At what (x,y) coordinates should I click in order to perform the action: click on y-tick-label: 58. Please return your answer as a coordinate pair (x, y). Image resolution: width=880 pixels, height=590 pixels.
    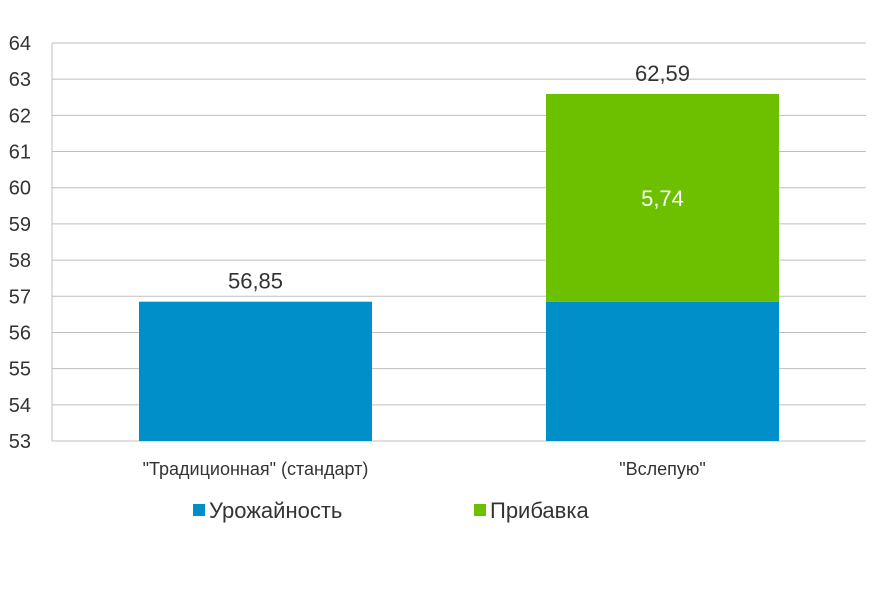
    Looking at the image, I should click on (20, 261).